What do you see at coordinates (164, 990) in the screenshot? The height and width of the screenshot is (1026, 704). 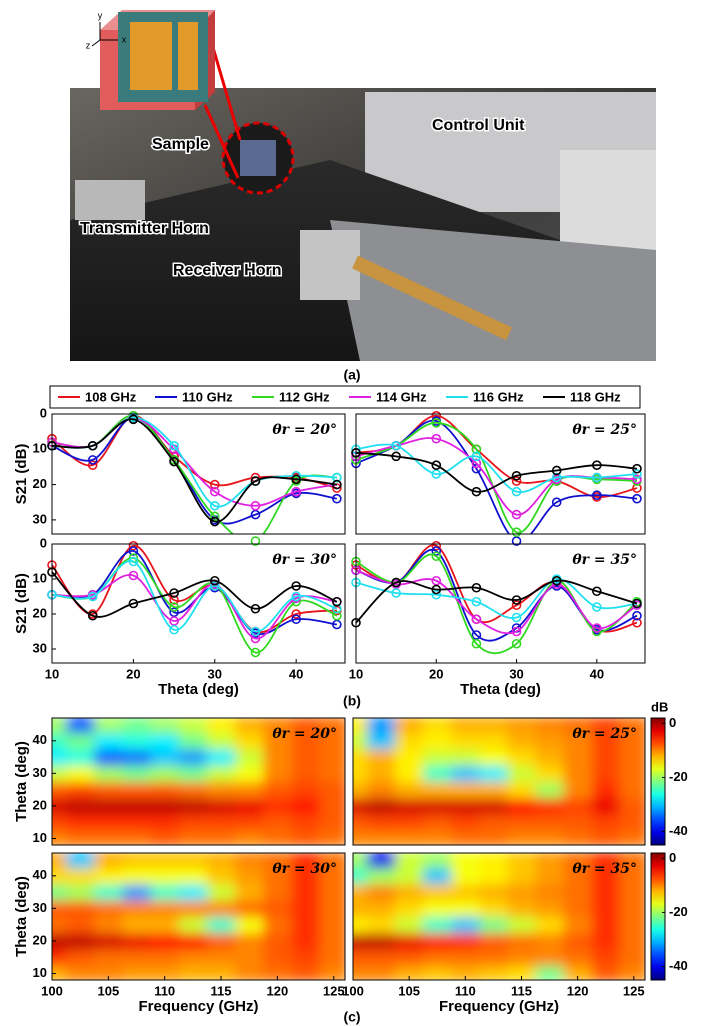 I see `x-tick-label: 110` at bounding box center [164, 990].